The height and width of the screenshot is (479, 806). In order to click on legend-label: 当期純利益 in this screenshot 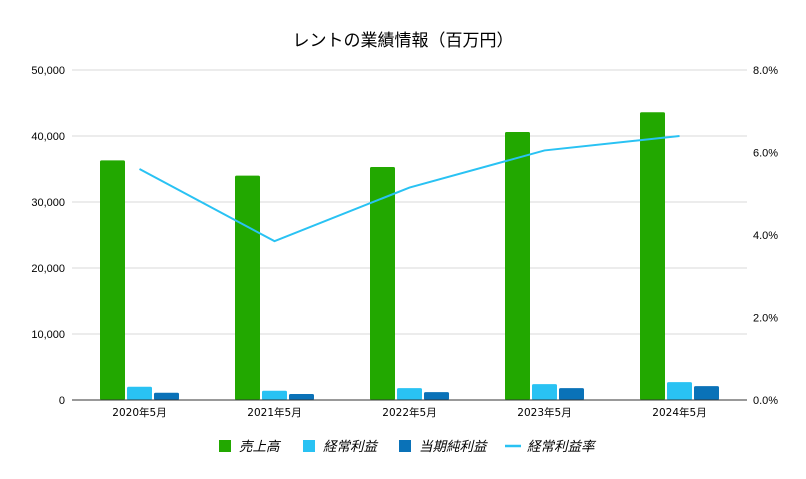, I will do `click(453, 447)`.